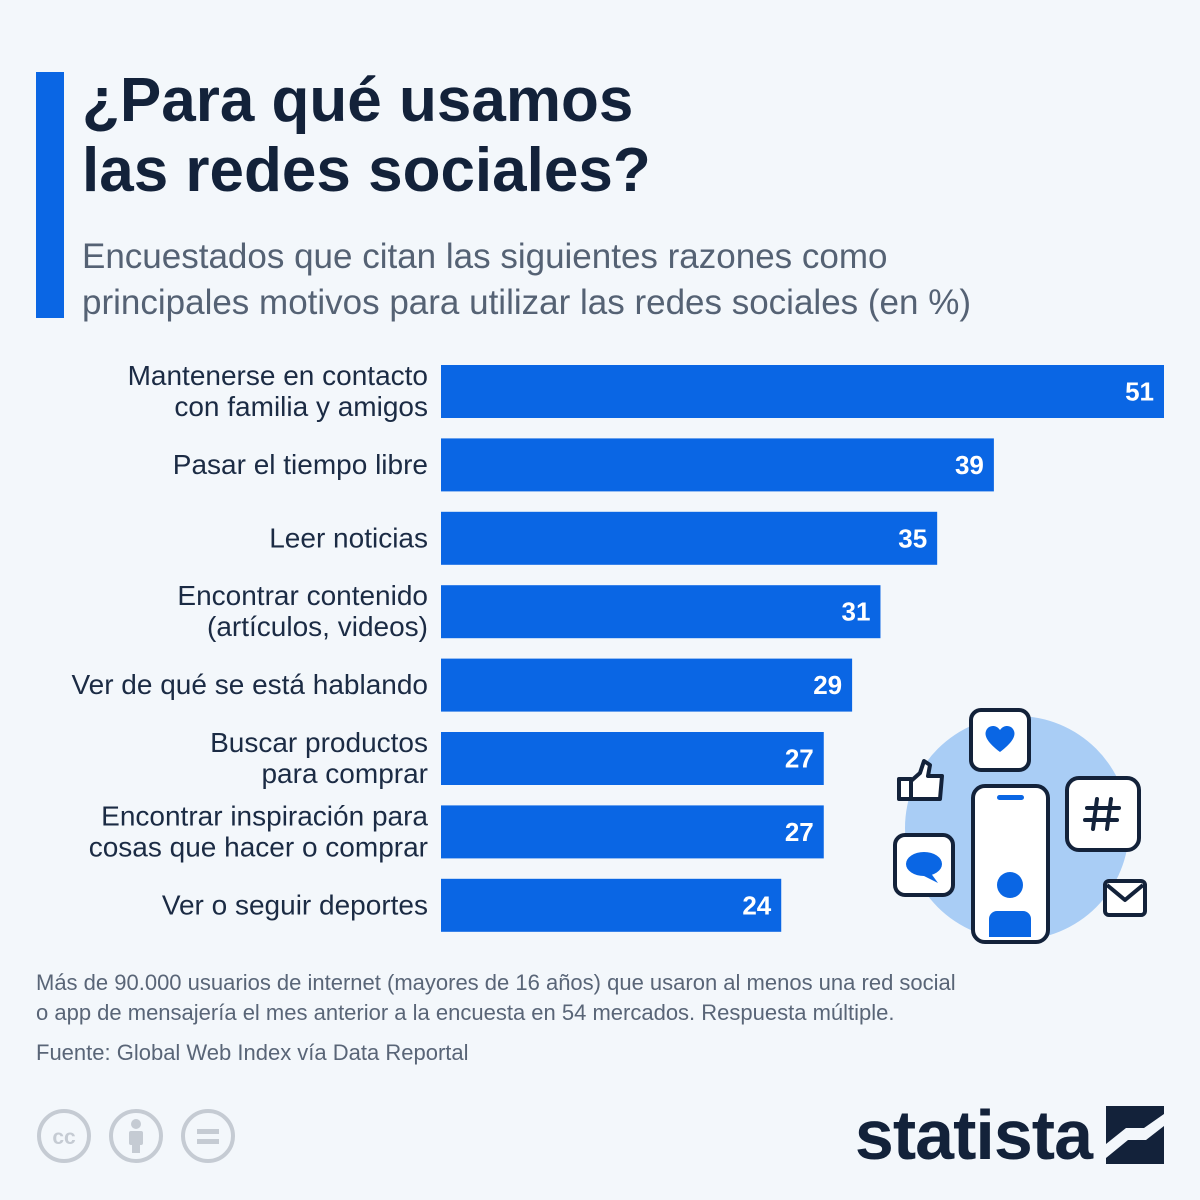 Image resolution: width=1200 pixels, height=1200 pixels. Describe the element at coordinates (1000, 740) in the screenshot. I see `heart-icon` at that location.